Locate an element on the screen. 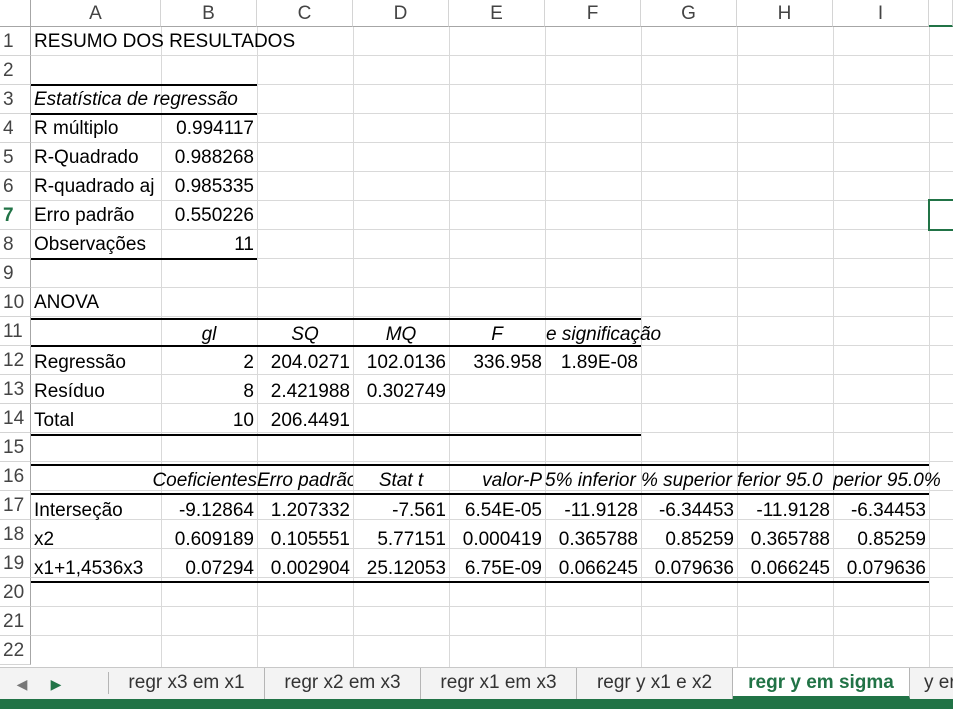 Image resolution: width=953 pixels, height=709 pixels. cell-e16: valor-P is located at coordinates (512, 480).